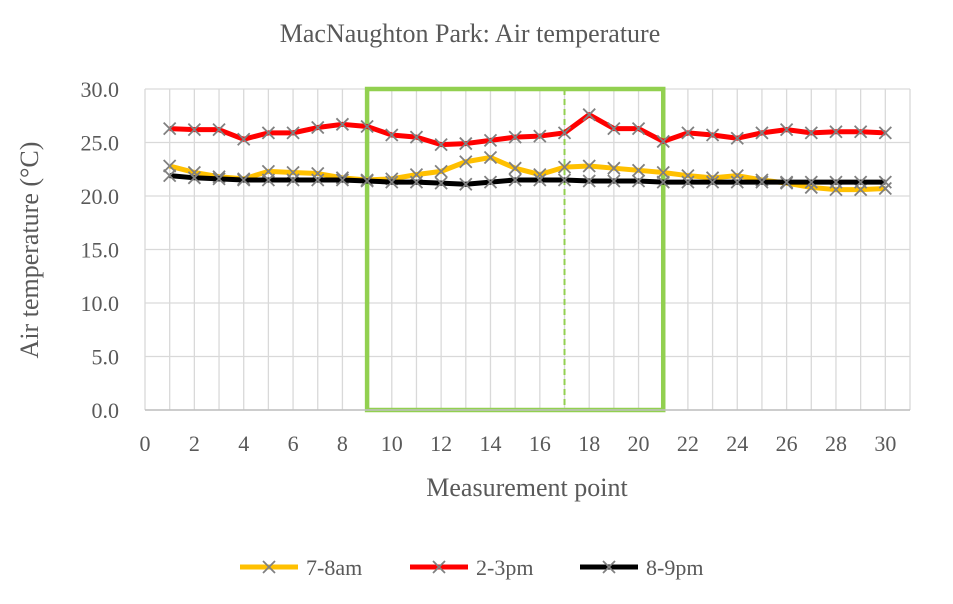 This screenshot has width=953, height=604. What do you see at coordinates (145, 443) in the screenshot?
I see `x-tick-label: 0` at bounding box center [145, 443].